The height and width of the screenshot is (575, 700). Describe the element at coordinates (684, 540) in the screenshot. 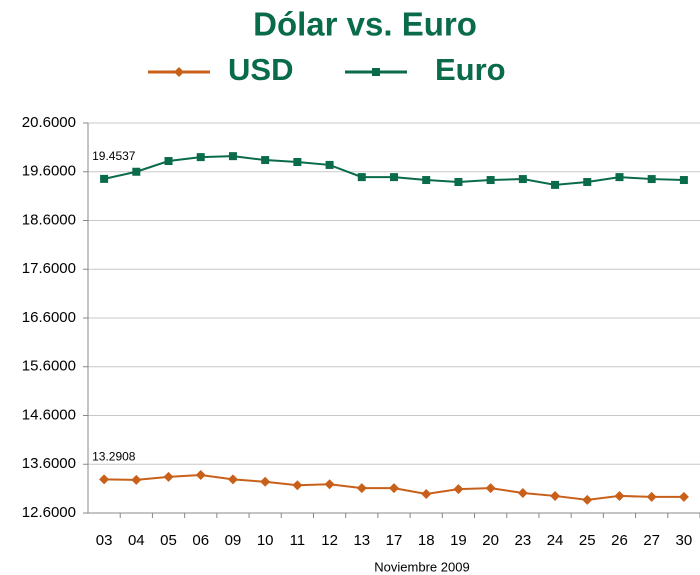

I see `x-tick-label: 30` at that location.